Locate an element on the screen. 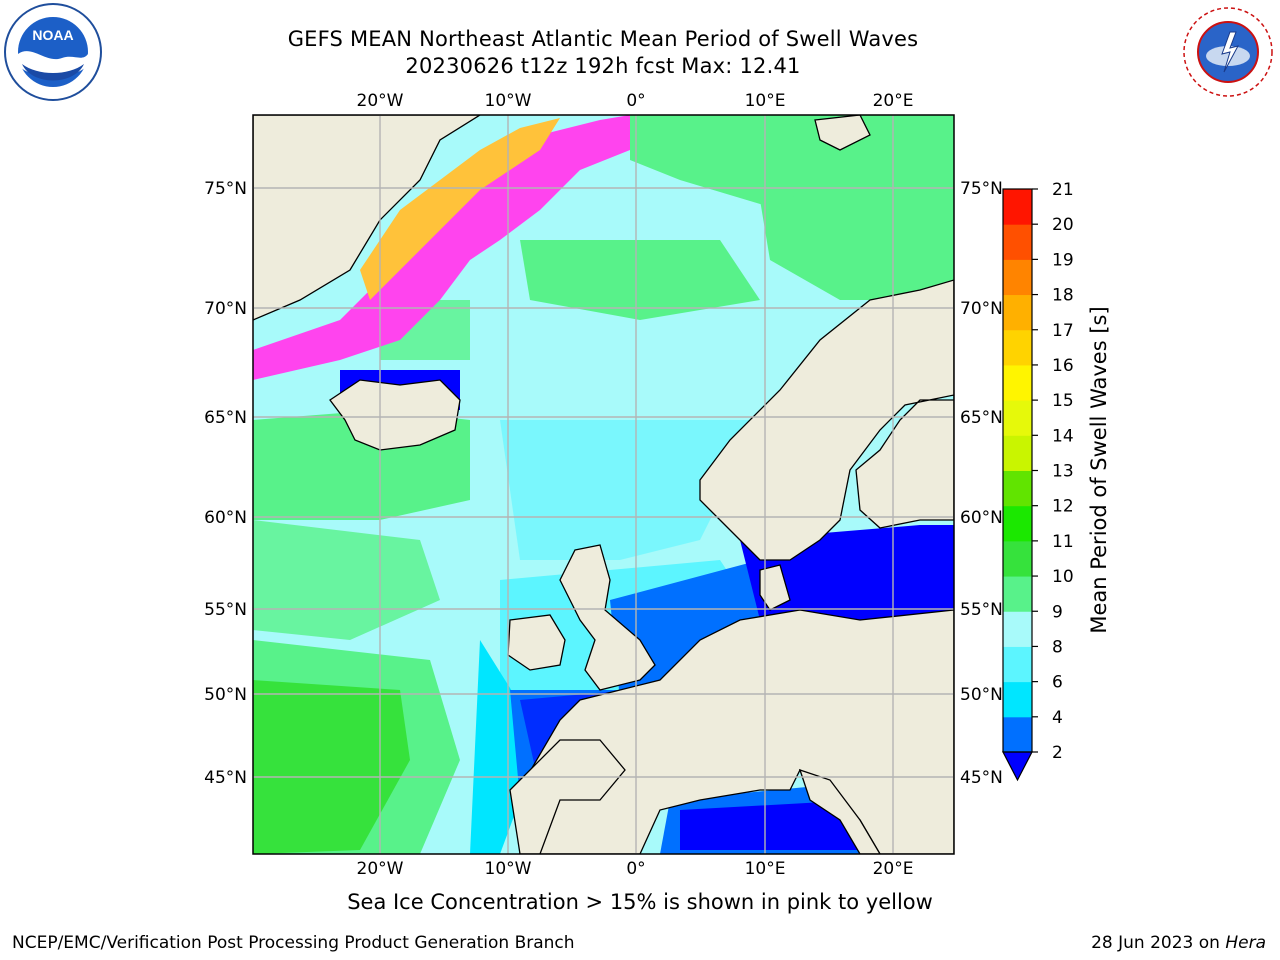 This screenshot has width=1280, height=960. lat-label-left: 50°N is located at coordinates (225, 695).